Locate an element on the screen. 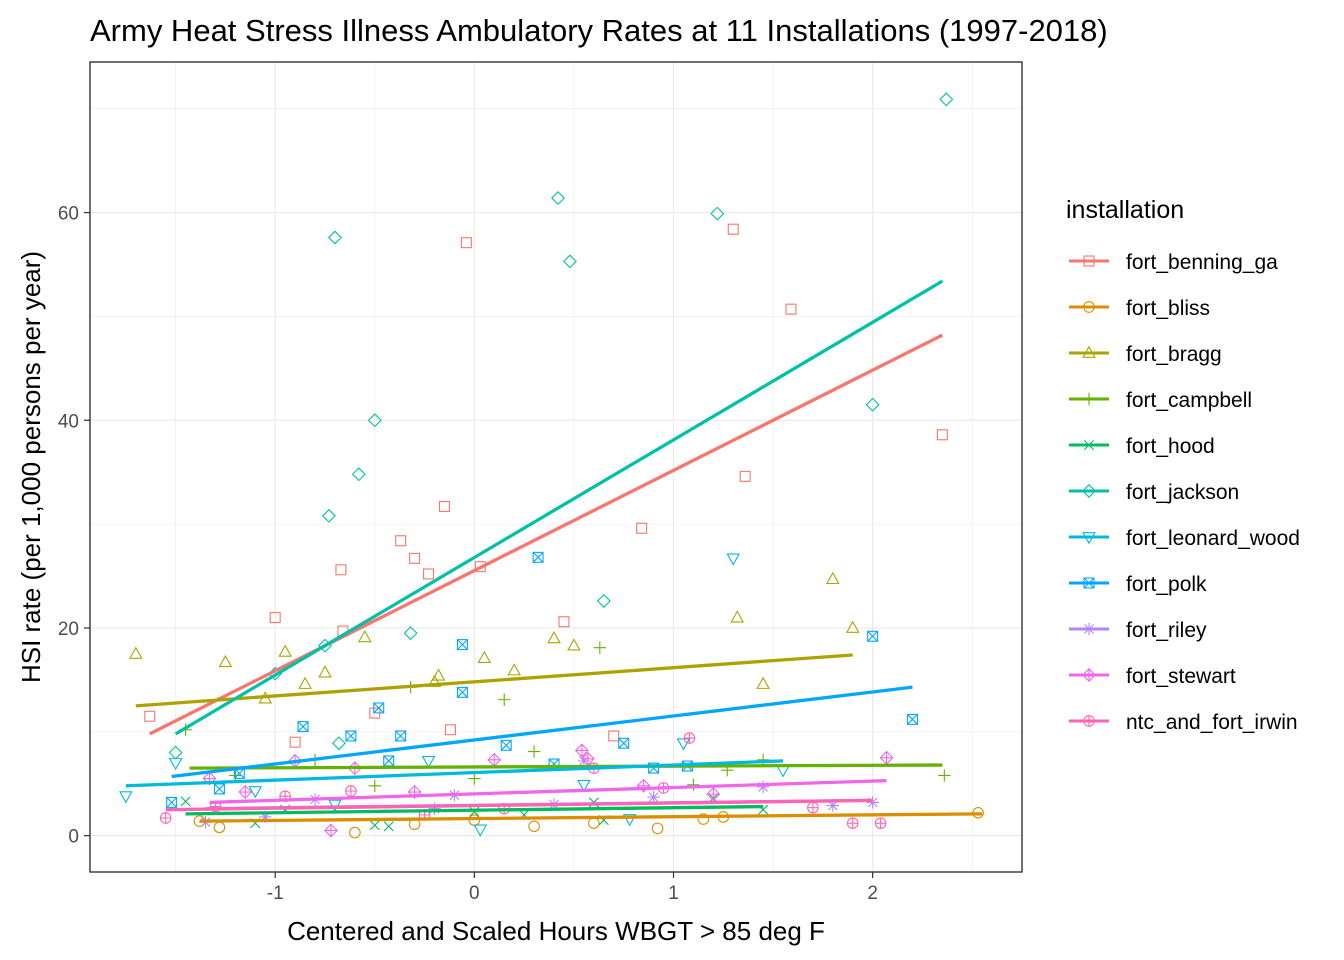 This screenshot has height=960, width=1344. ntc_and_fort_irwin-trend-line is located at coordinates (519, 805).